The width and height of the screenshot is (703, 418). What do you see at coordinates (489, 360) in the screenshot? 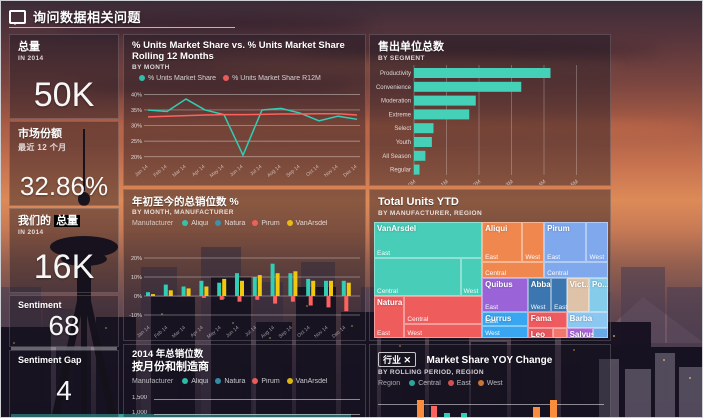
I see `chart-title: Market Share YOY Change` at bounding box center [489, 360].